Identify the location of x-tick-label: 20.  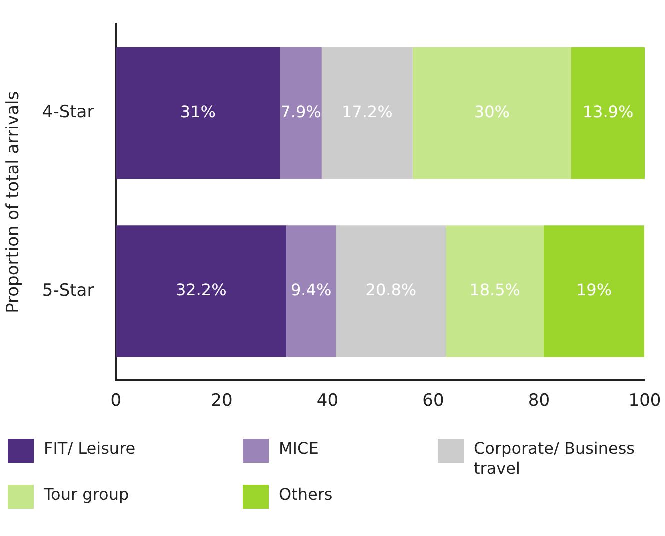
(222, 401).